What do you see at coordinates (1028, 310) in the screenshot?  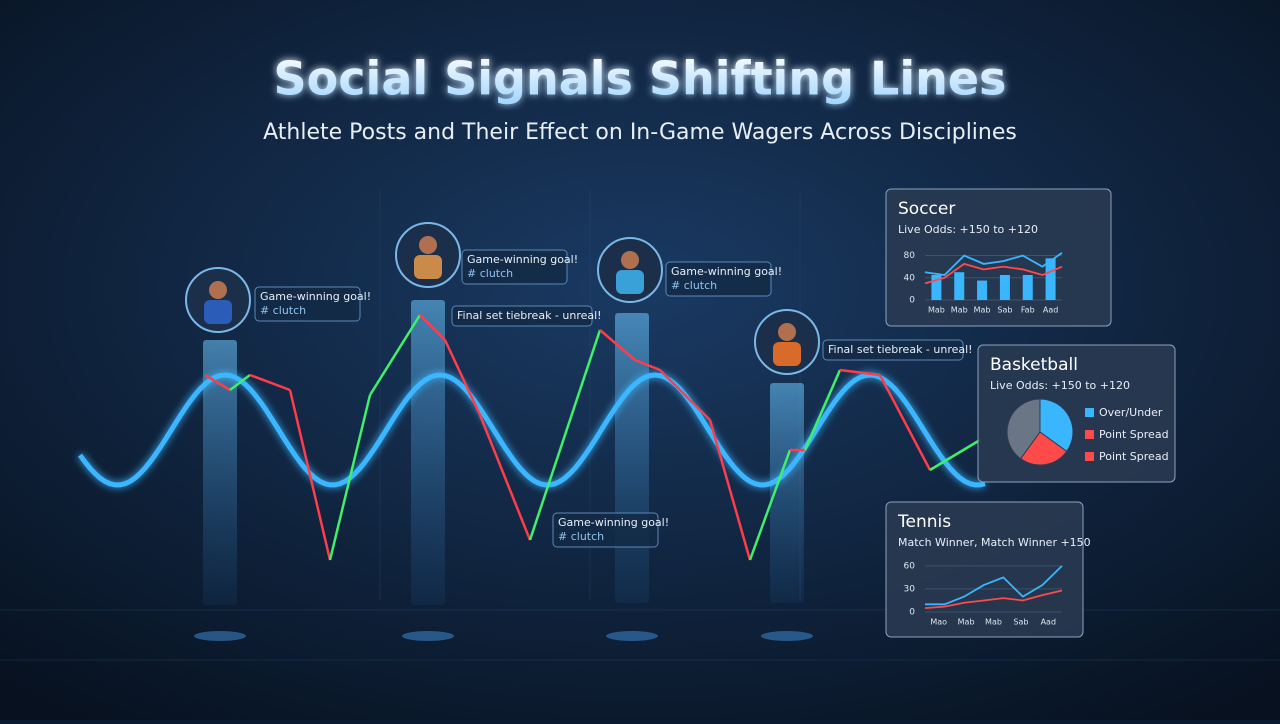 I see `x-tick-label: Fab` at bounding box center [1028, 310].